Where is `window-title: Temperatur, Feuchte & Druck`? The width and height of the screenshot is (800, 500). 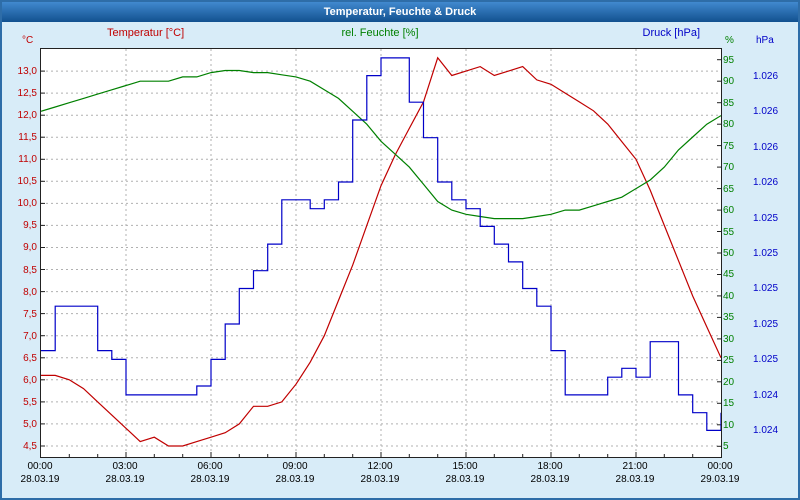 window-title: Temperatur, Feuchte & Druck is located at coordinates (400, 12).